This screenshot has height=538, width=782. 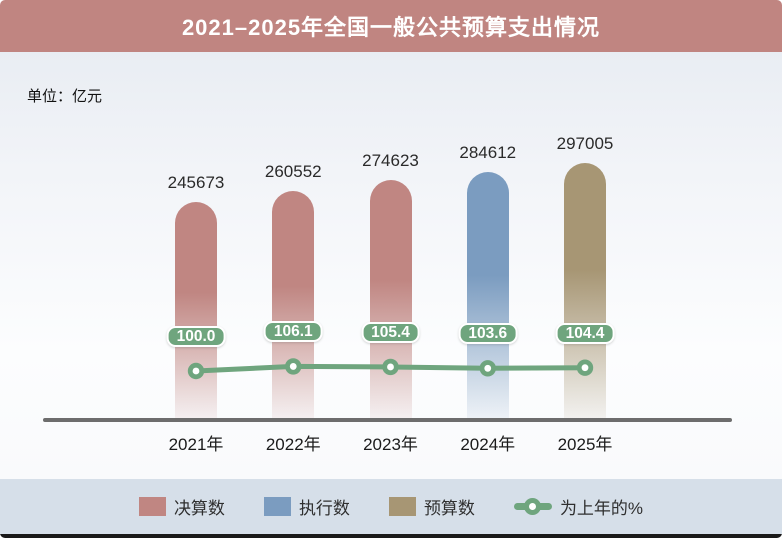 I want to click on line-value-badge-2023: 105.4, so click(x=390, y=332).